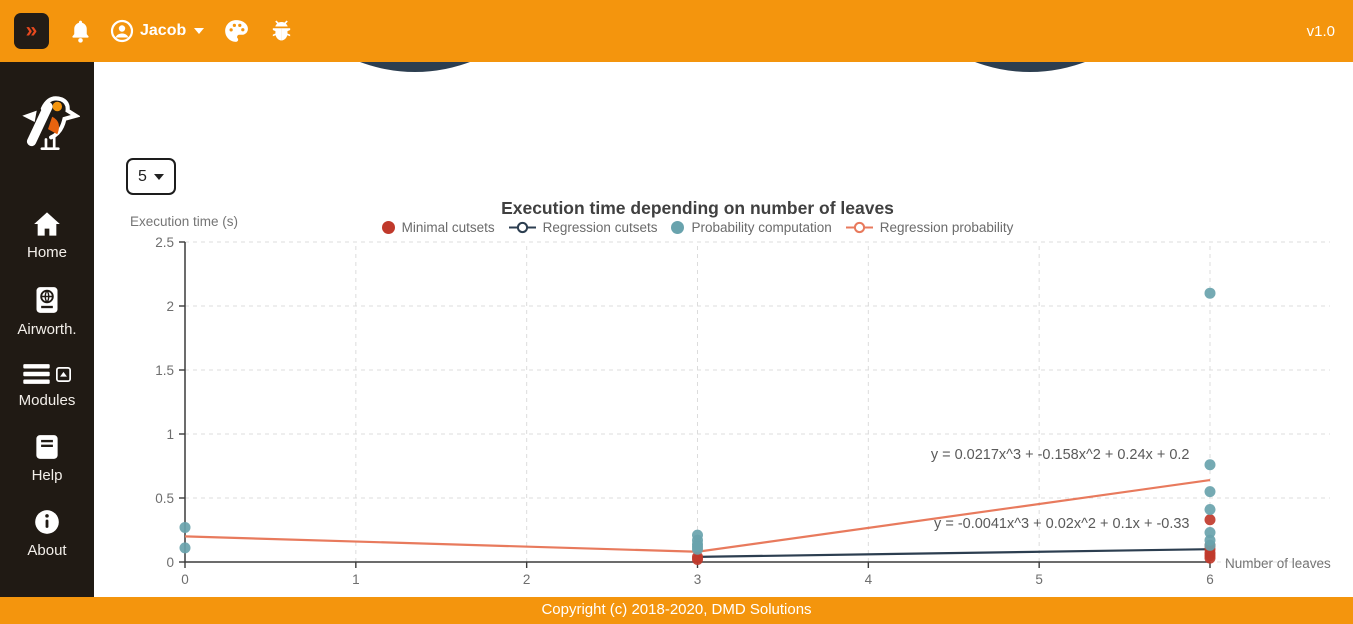 The height and width of the screenshot is (624, 1353). Describe the element at coordinates (869, 579) in the screenshot. I see `x-tick-label: 4` at that location.